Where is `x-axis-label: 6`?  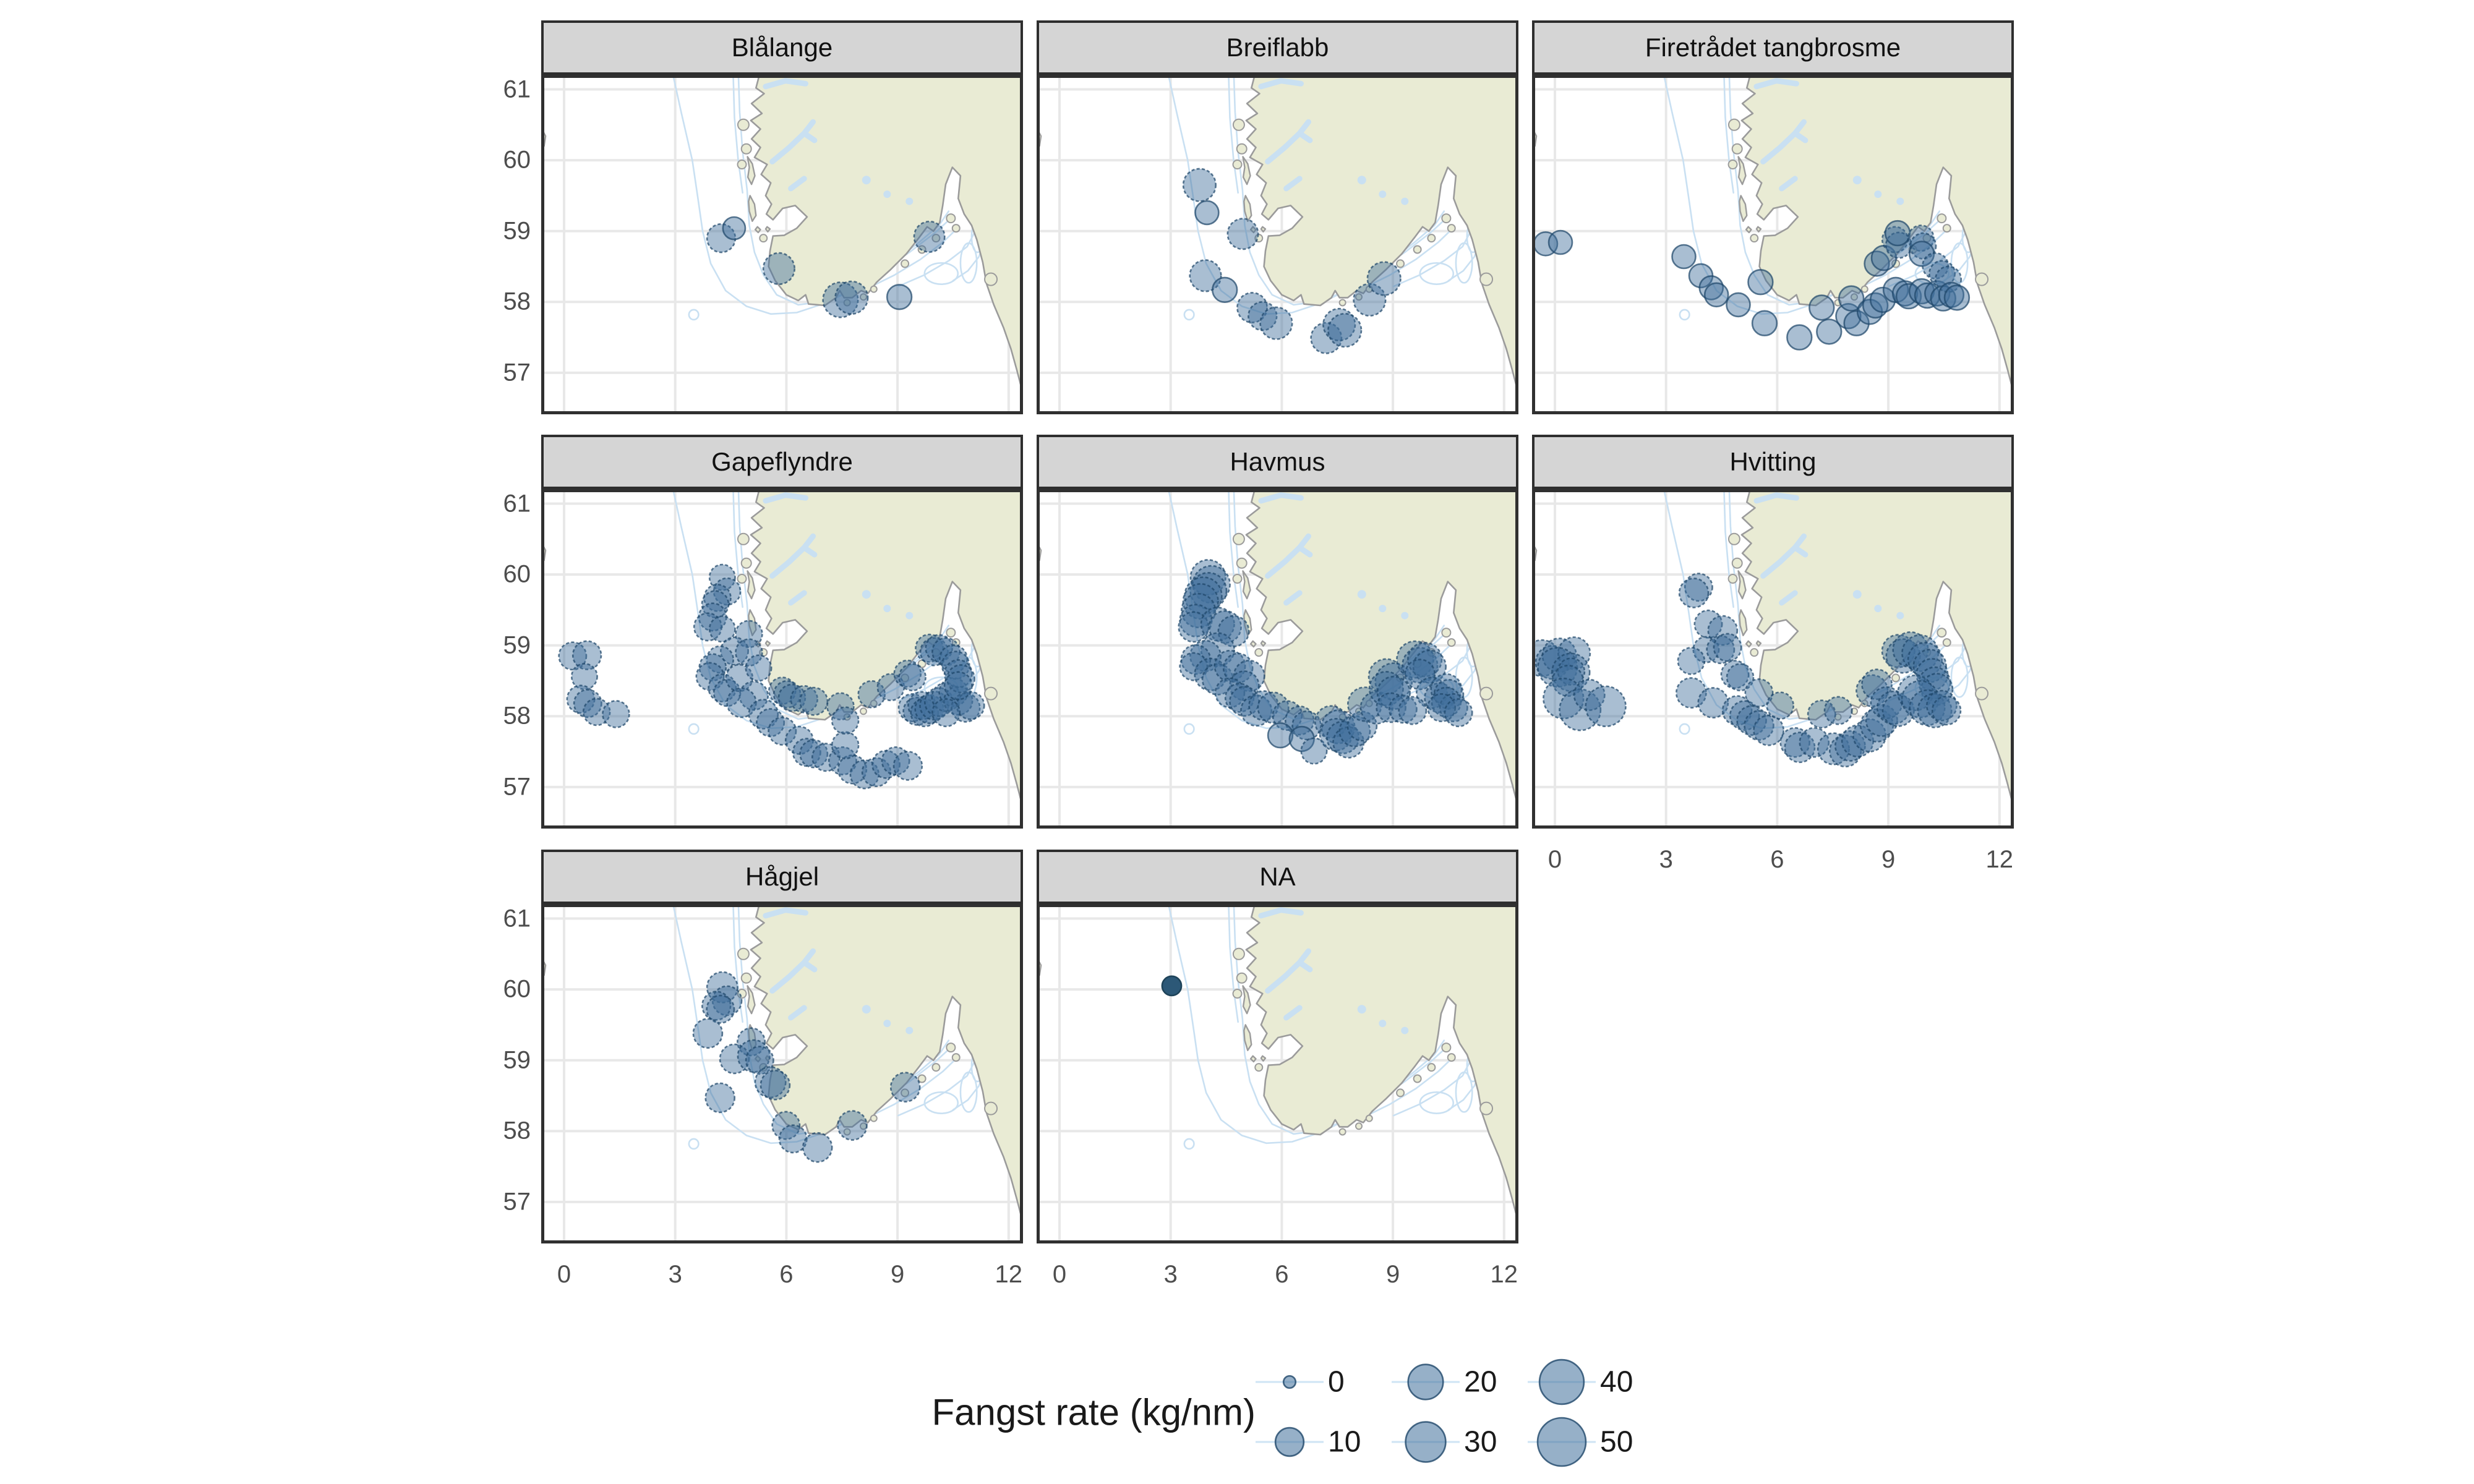 x-axis-label: 6 is located at coordinates (1777, 859).